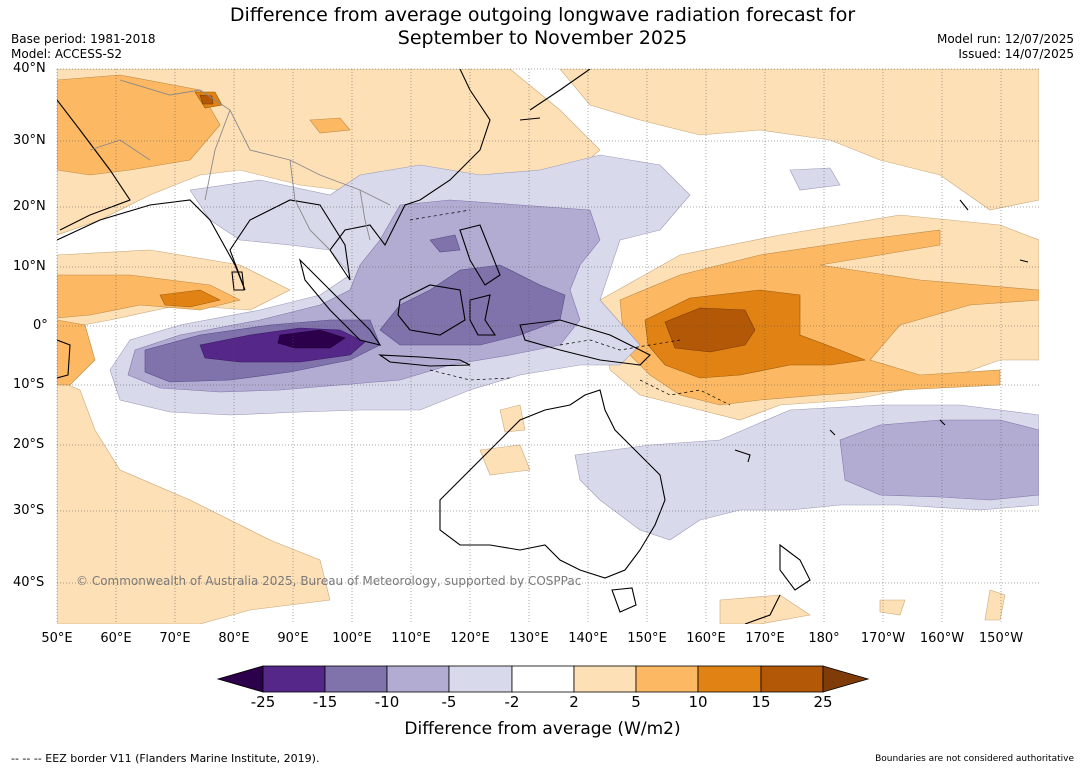 The height and width of the screenshot is (770, 1085). I want to click on model-run: Model run: 12/07/2025, so click(1005, 39).